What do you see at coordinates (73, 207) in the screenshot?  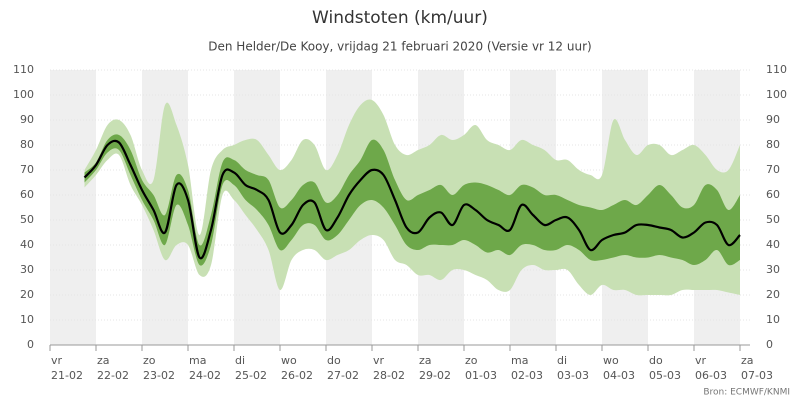 I see `day-stripe` at bounding box center [73, 207].